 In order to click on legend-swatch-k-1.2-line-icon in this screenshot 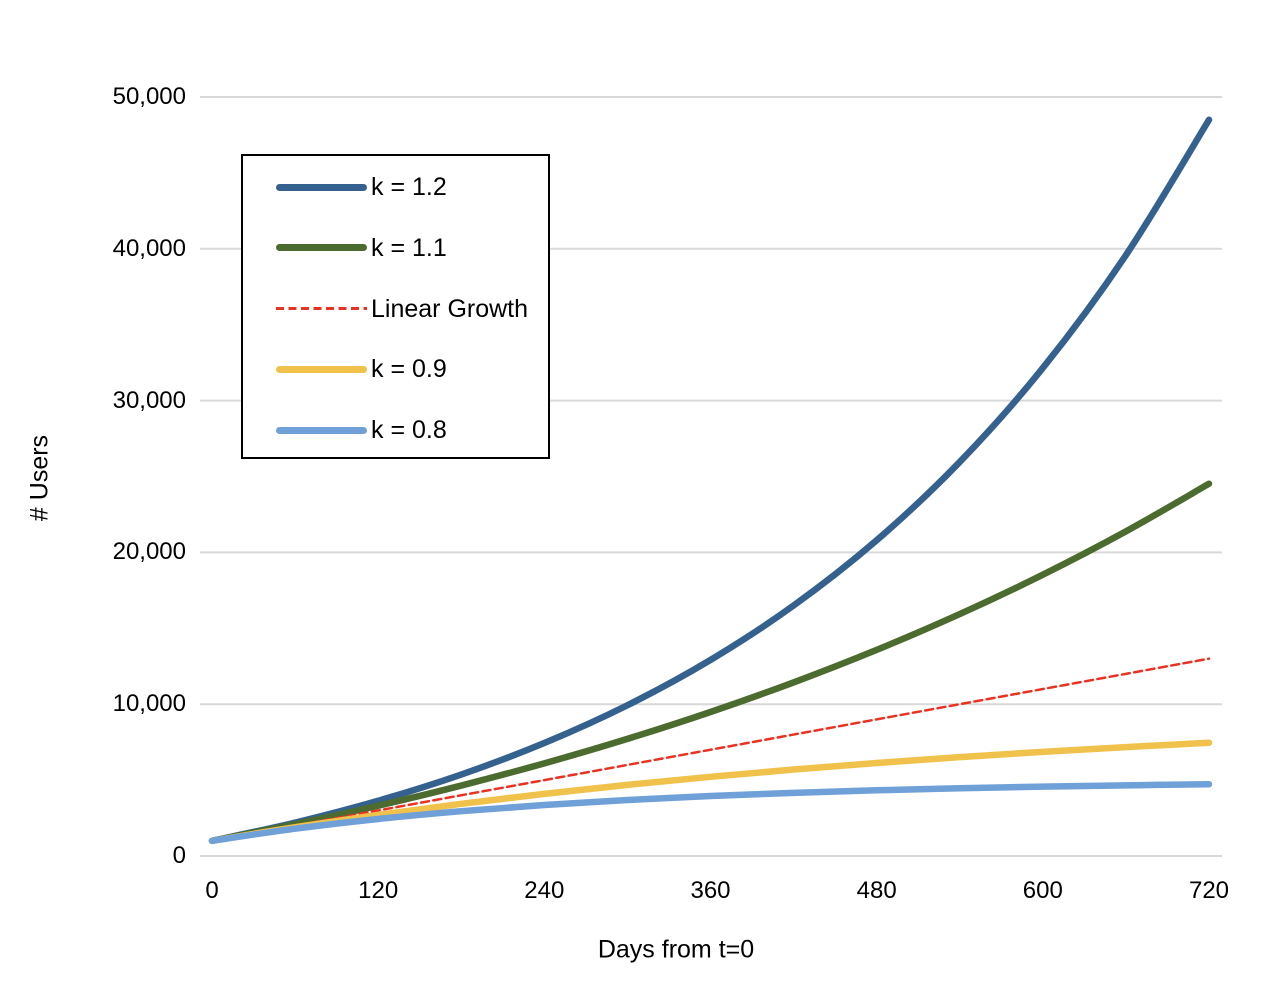, I will do `click(321, 187)`.